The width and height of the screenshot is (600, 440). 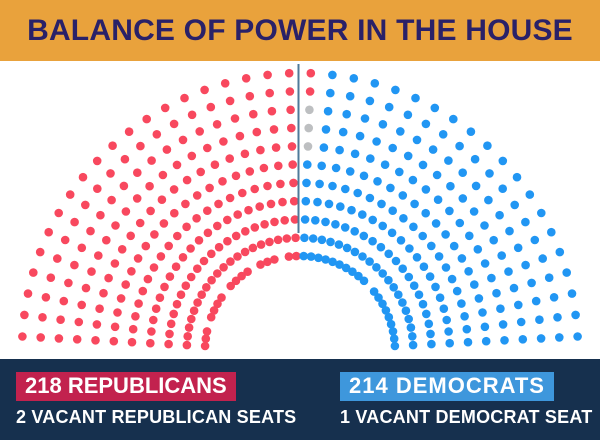 What do you see at coordinates (447, 386) in the screenshot?
I see `democrat-count-badge: 214 DEMOCRATS` at bounding box center [447, 386].